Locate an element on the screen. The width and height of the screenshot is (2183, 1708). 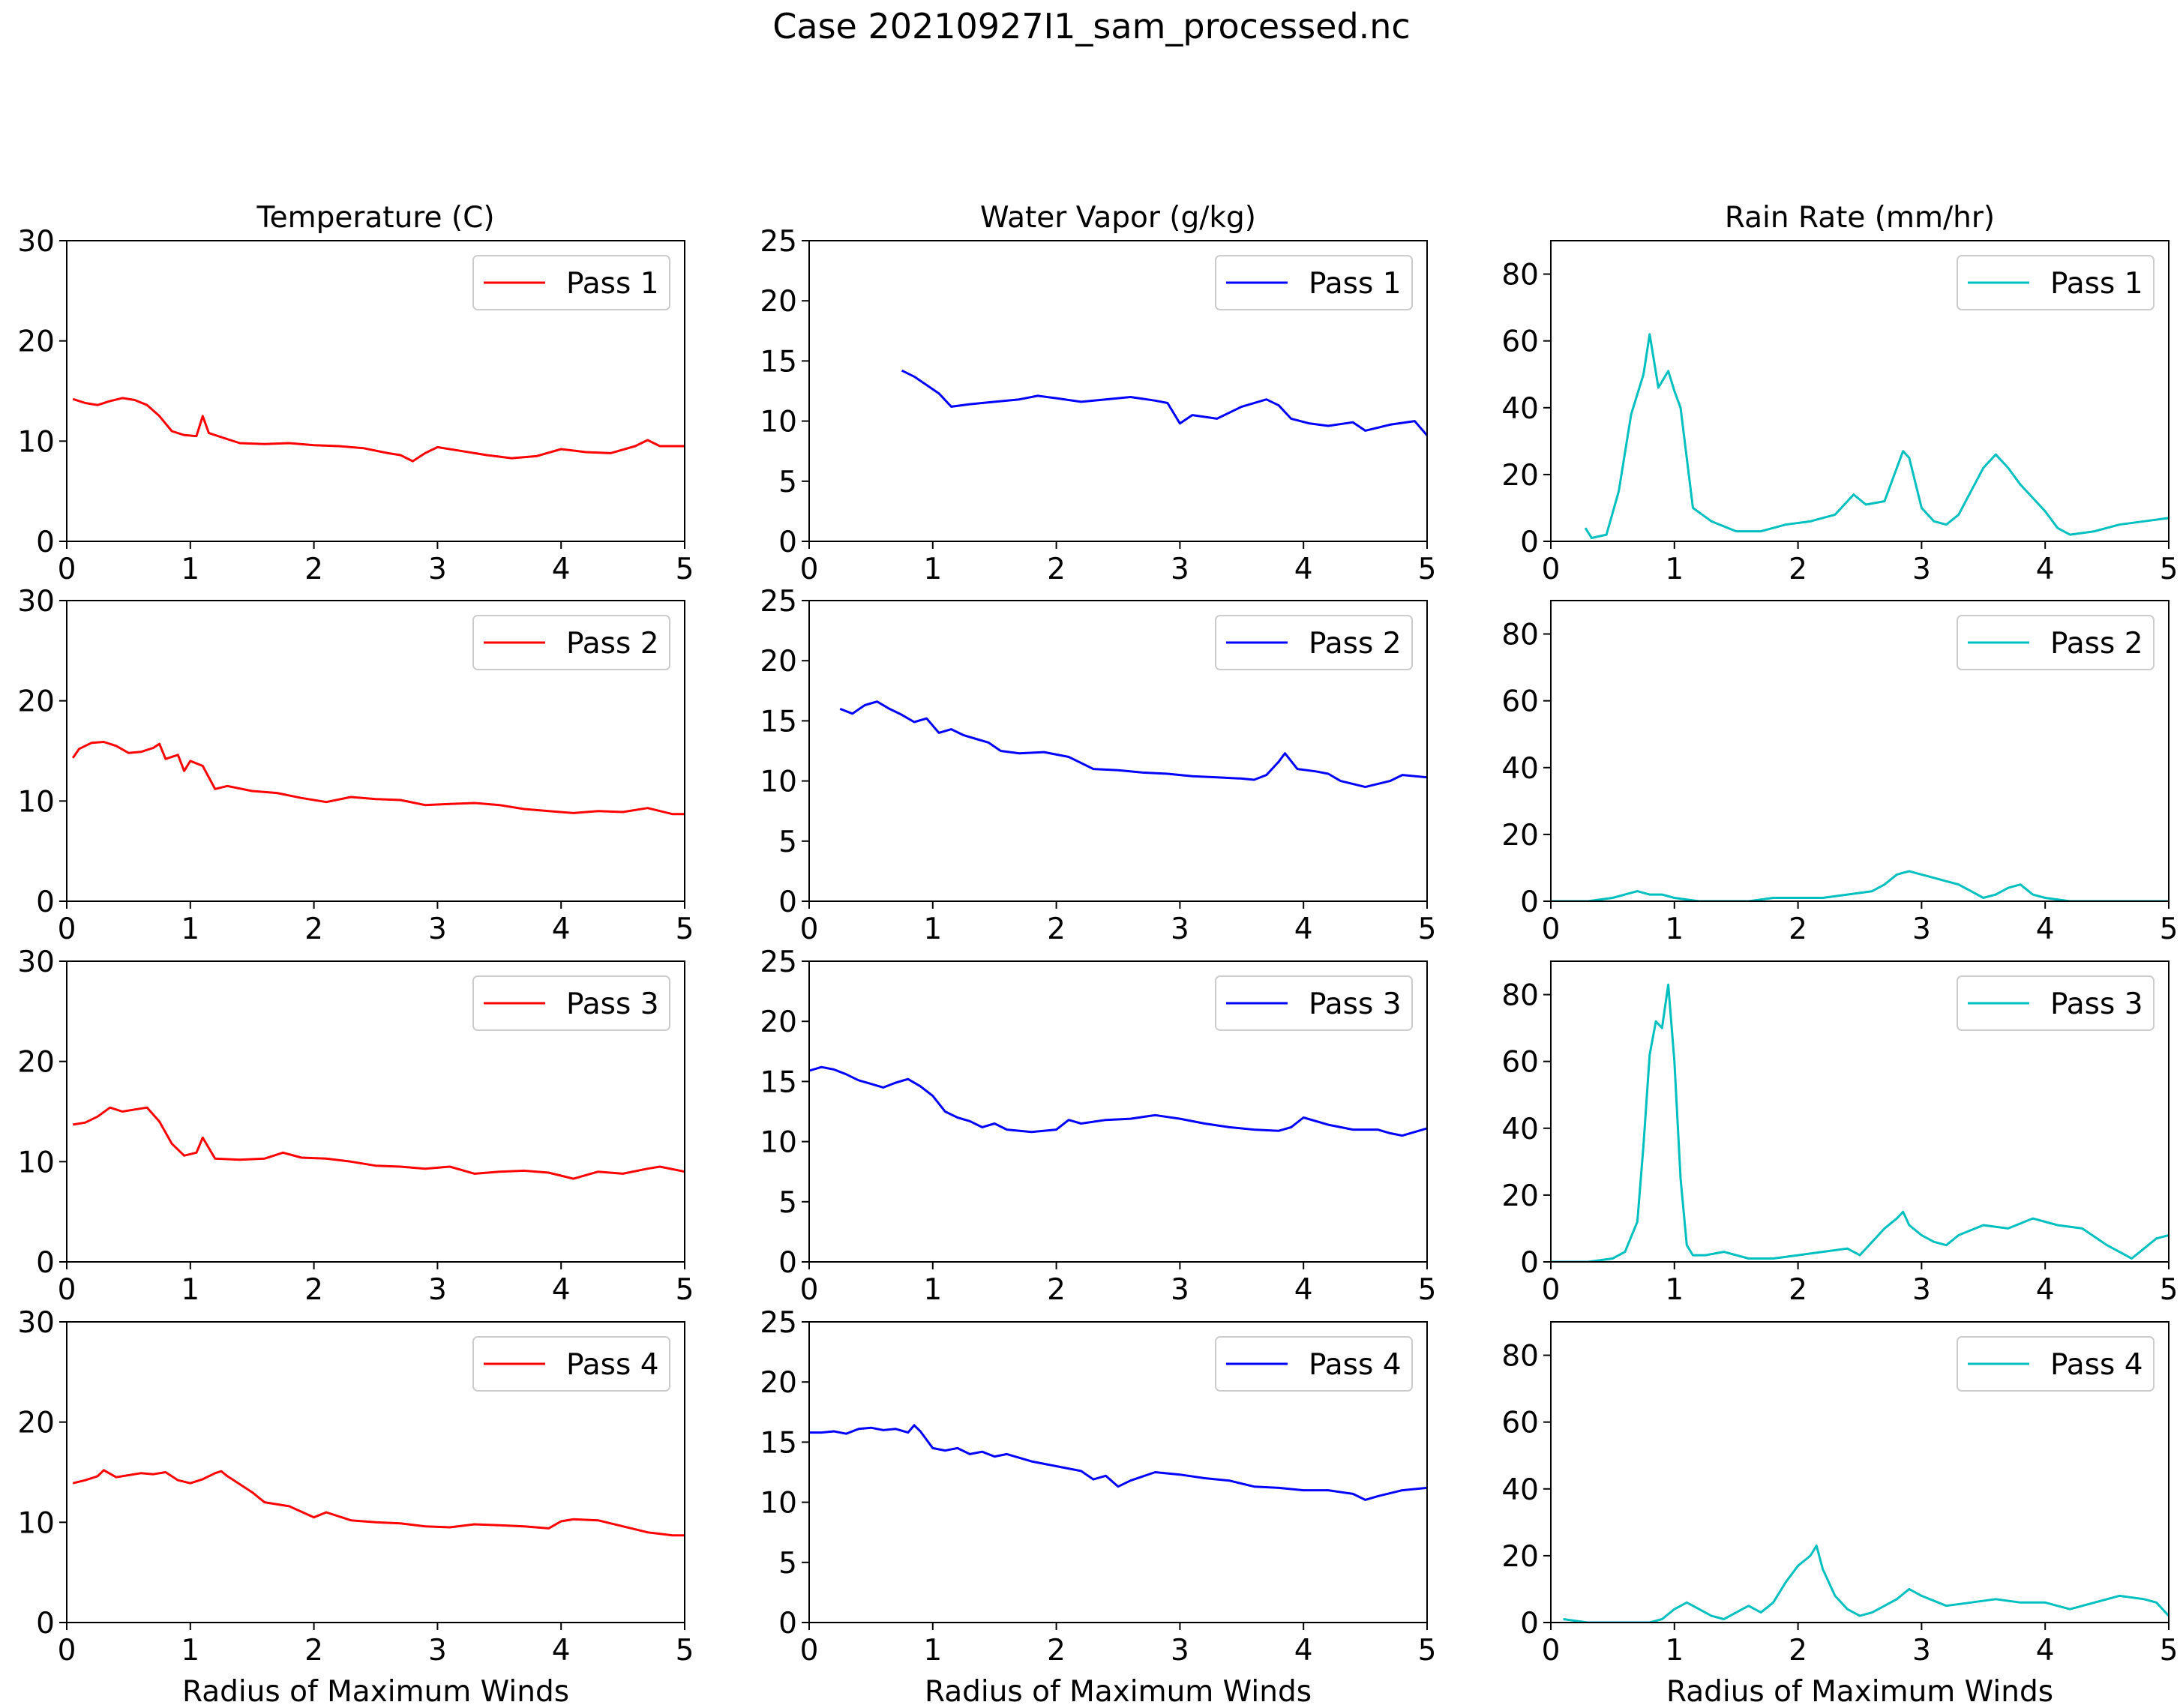
legend-label: Pass 3 is located at coordinates (2096, 1004).